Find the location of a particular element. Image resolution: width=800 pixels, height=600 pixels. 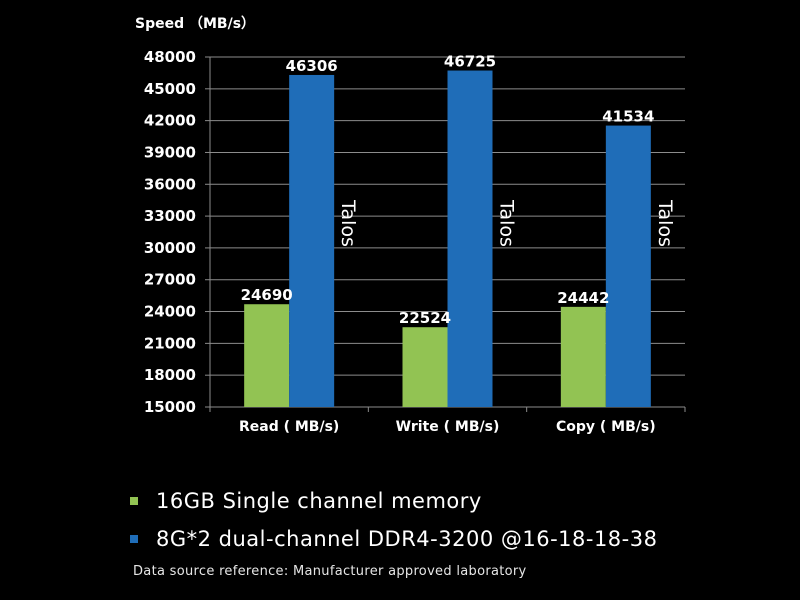

y-tick-label: 48000 is located at coordinates (170, 57).